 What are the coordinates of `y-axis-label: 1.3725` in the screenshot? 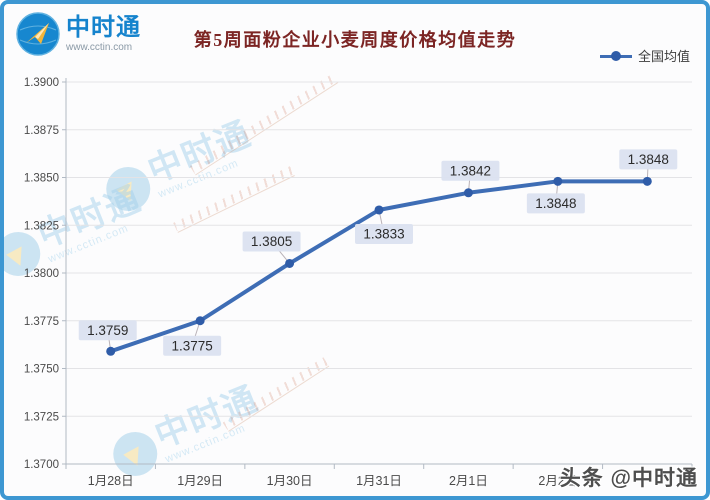 It's located at (41, 417).